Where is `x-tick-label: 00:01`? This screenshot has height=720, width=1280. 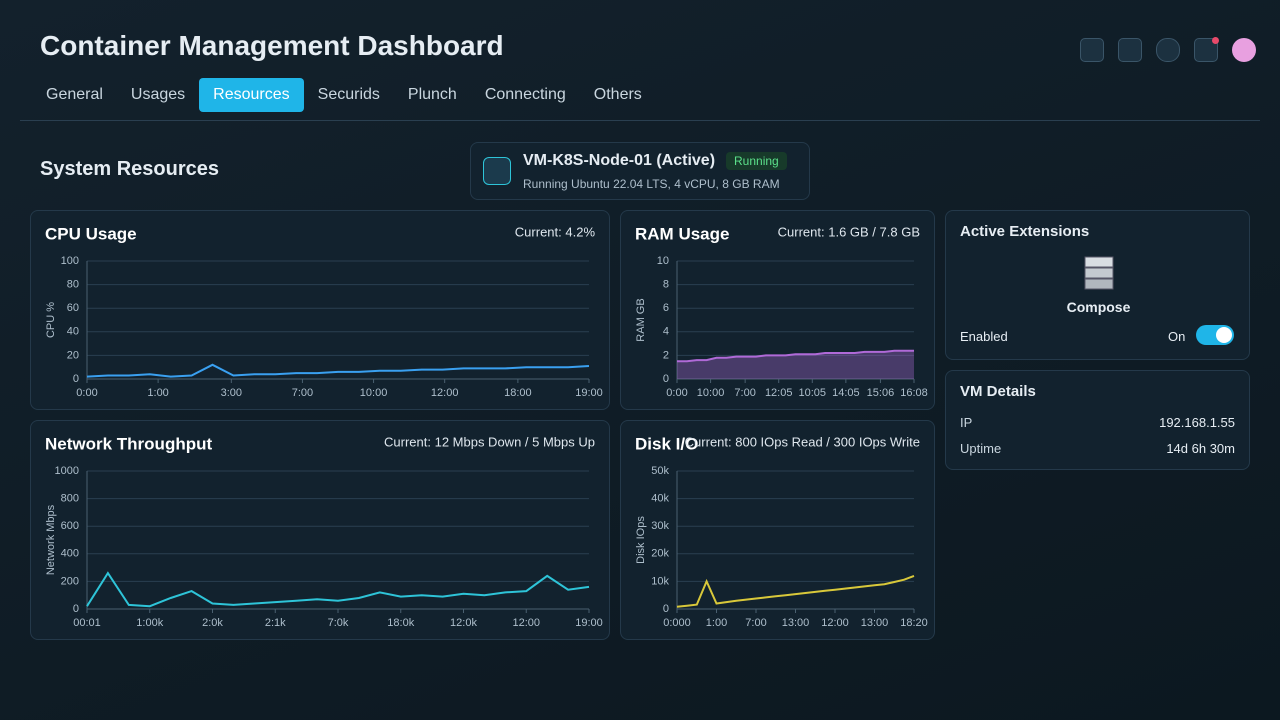
x-tick-label: 00:01 is located at coordinates (87, 623).